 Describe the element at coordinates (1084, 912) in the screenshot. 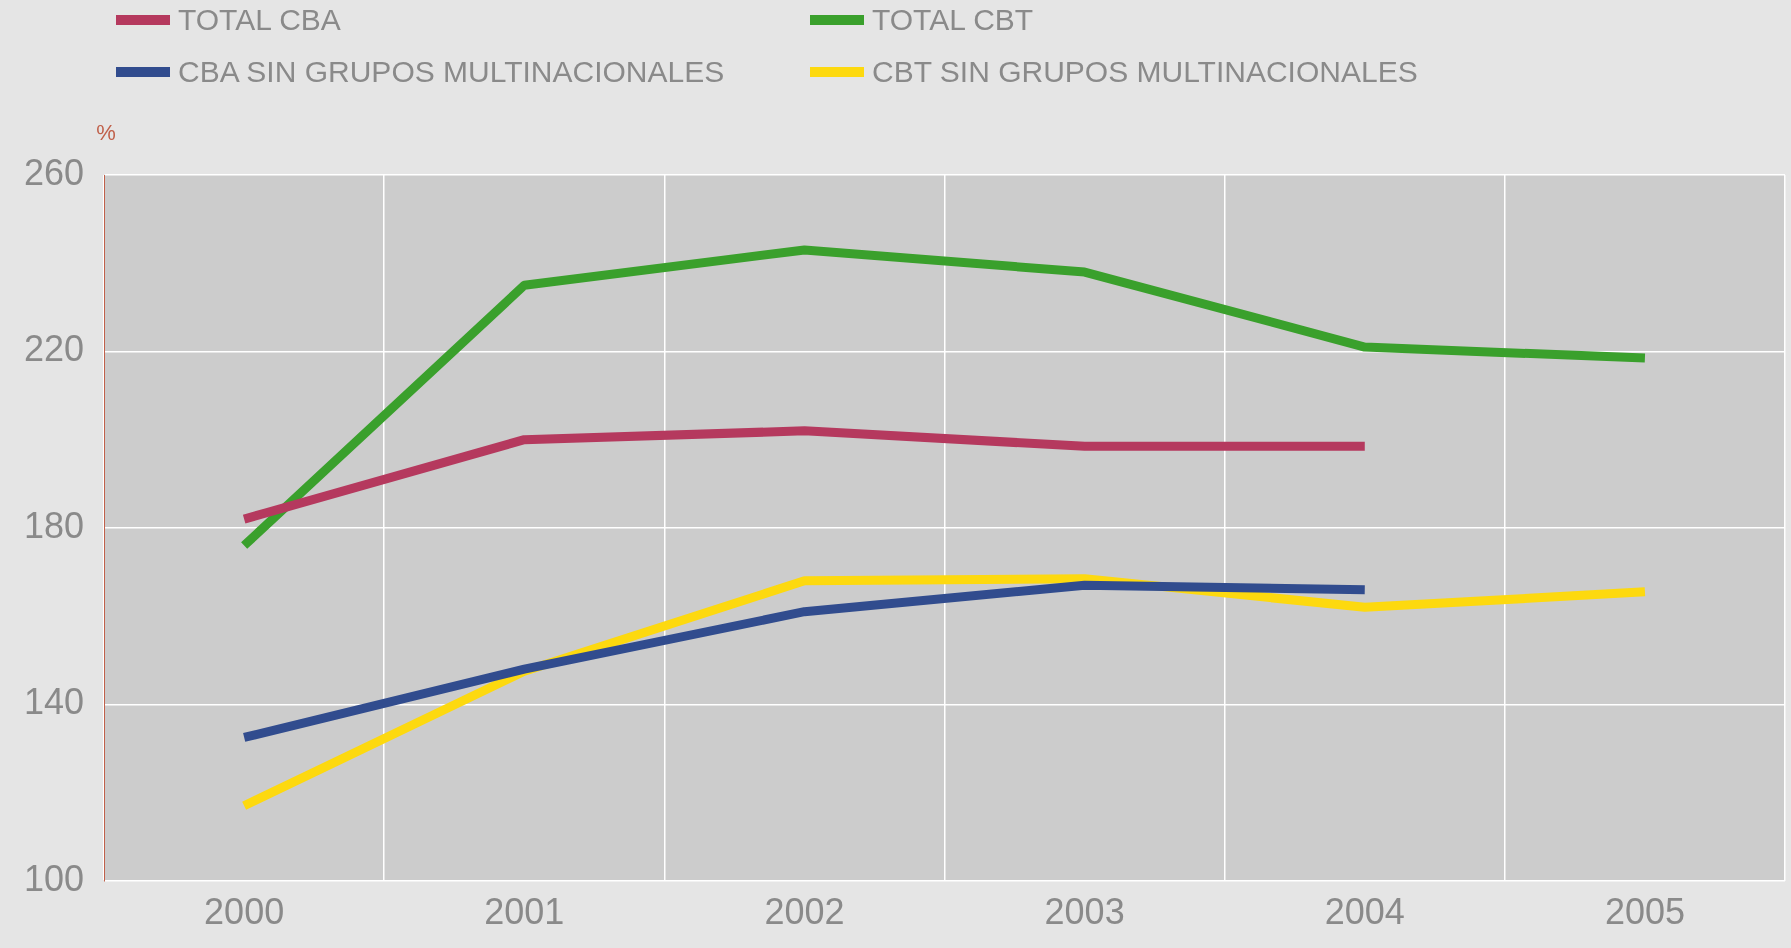

I see `x-tick-label: 2003` at that location.